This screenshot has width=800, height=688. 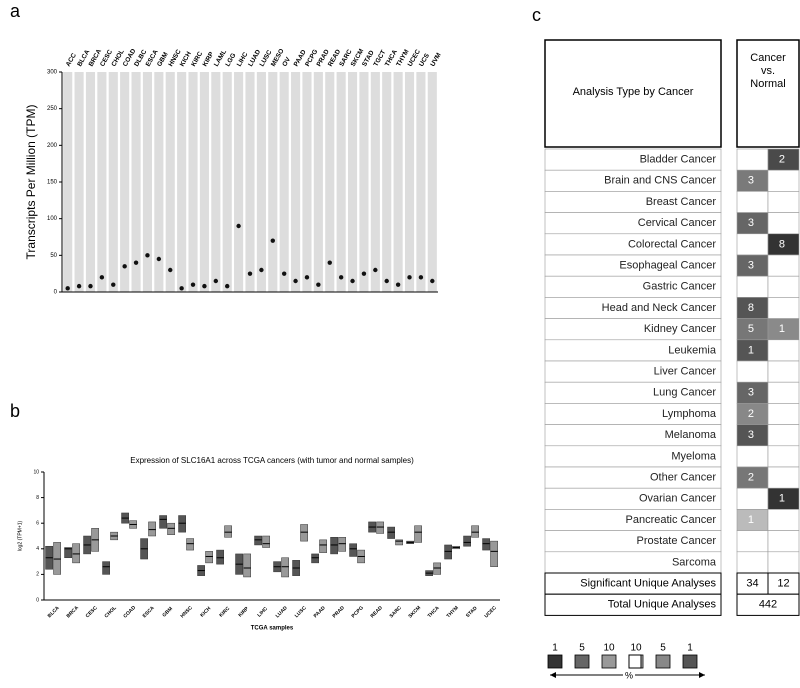 I want to click on x-tick-label: HNSC, so click(x=187, y=612).